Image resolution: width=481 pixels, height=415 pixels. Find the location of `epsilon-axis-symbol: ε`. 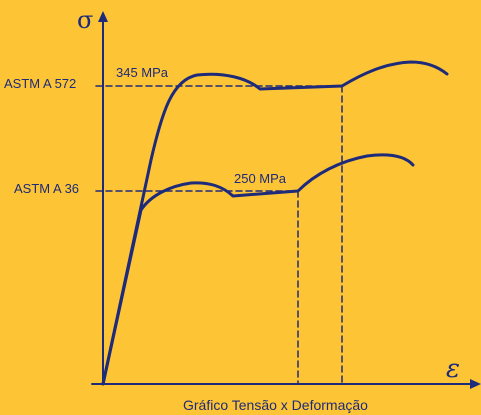

epsilon-axis-symbol: ε is located at coordinates (453, 369).